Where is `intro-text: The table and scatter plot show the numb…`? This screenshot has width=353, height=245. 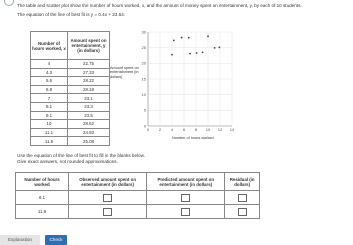
intro-text: The table and scatter plot show the numb… is located at coordinates (159, 5).